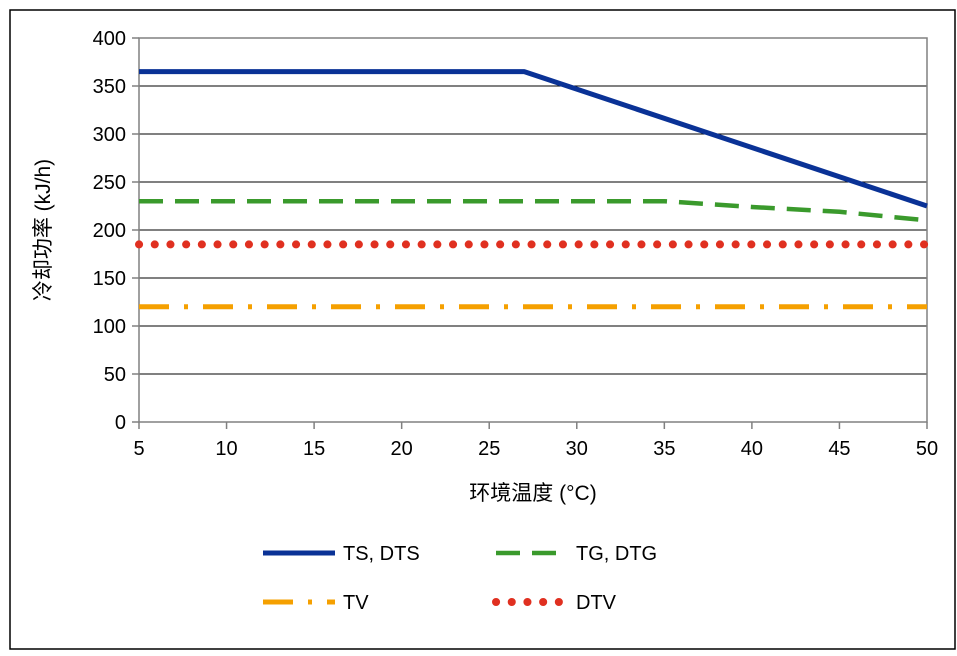  What do you see at coordinates (664, 449) in the screenshot?
I see `x-tick-label: 35` at bounding box center [664, 449].